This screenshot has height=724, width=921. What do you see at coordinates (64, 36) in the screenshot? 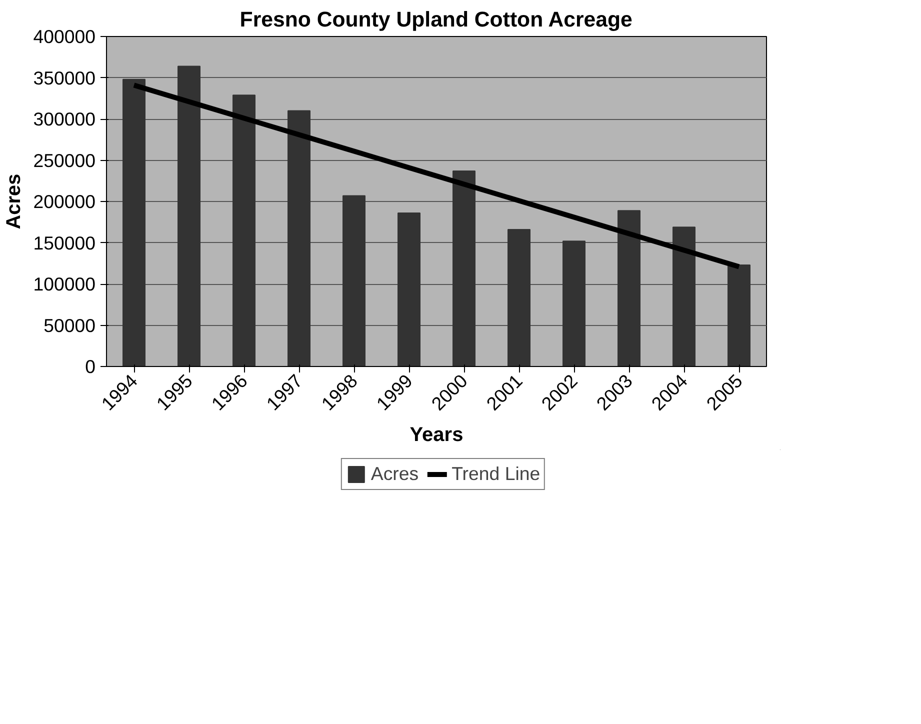
I see `y-tick-label: 400000` at bounding box center [64, 36].